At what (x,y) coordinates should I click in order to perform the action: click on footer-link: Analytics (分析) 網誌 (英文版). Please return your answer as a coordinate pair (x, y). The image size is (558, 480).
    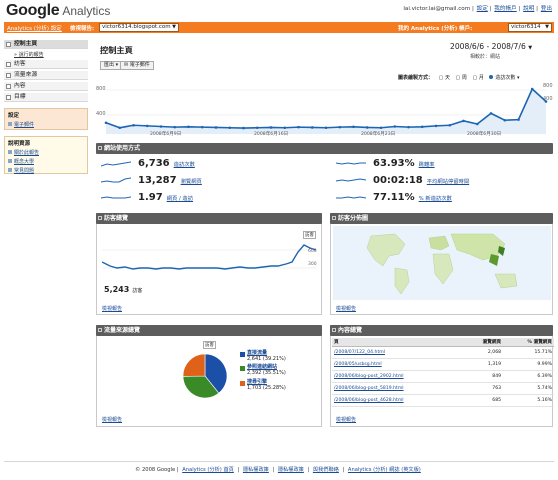
    Looking at the image, I should click on (384, 470).